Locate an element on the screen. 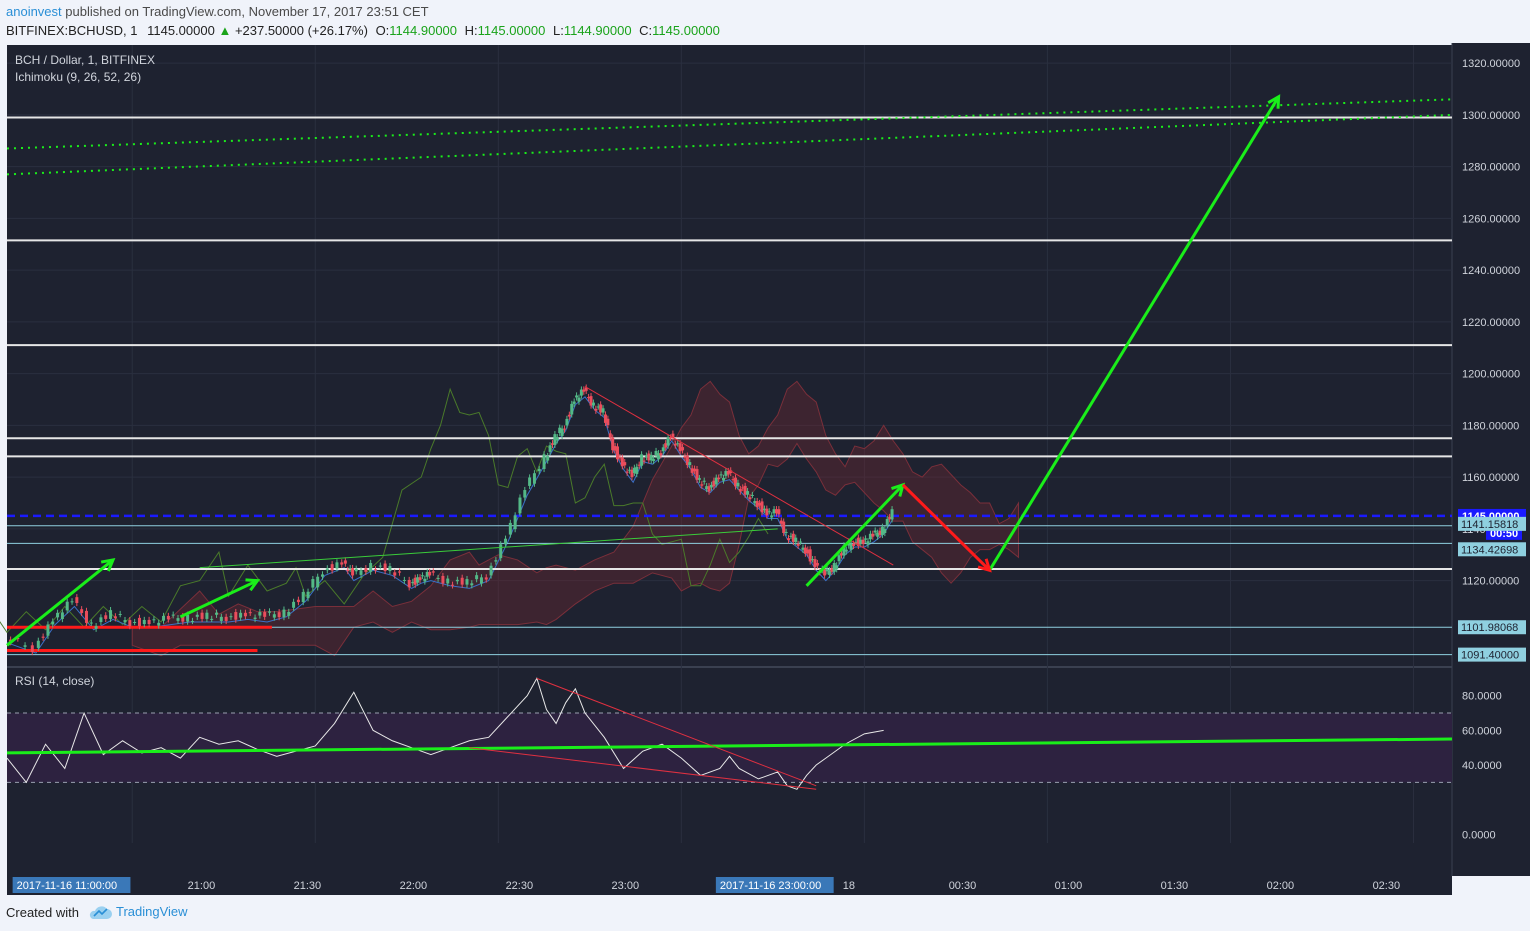  time-tick-label: 21:00 is located at coordinates (202, 886).